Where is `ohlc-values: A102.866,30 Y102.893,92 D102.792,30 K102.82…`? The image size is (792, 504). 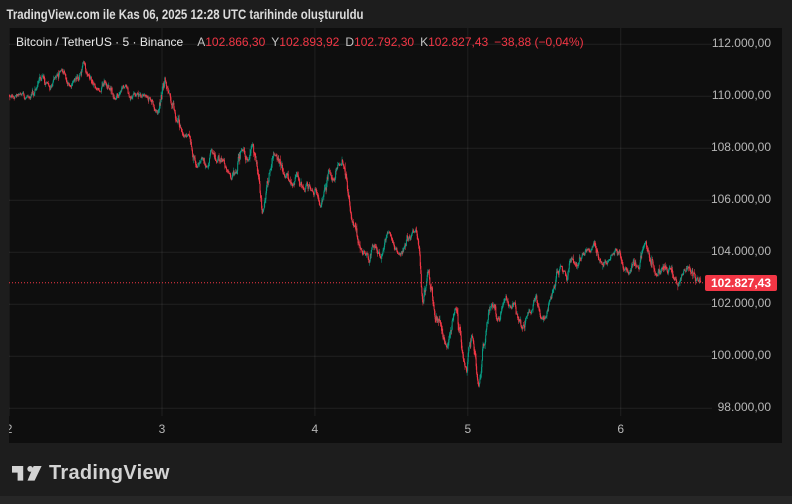 ohlc-values: A102.866,30 Y102.893,92 D102.792,30 K102.82… is located at coordinates (390, 42).